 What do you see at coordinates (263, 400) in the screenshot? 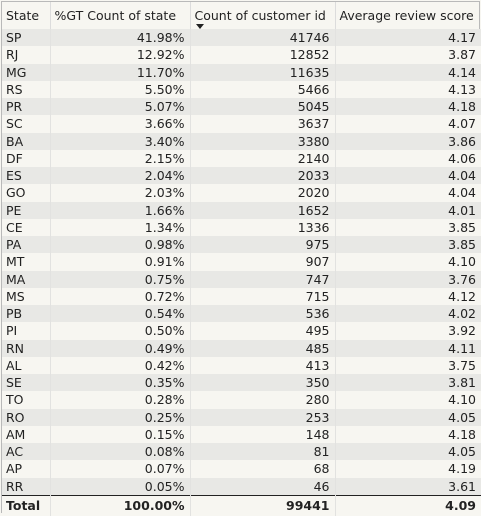
I see `customer-count-cell: 280` at bounding box center [263, 400].